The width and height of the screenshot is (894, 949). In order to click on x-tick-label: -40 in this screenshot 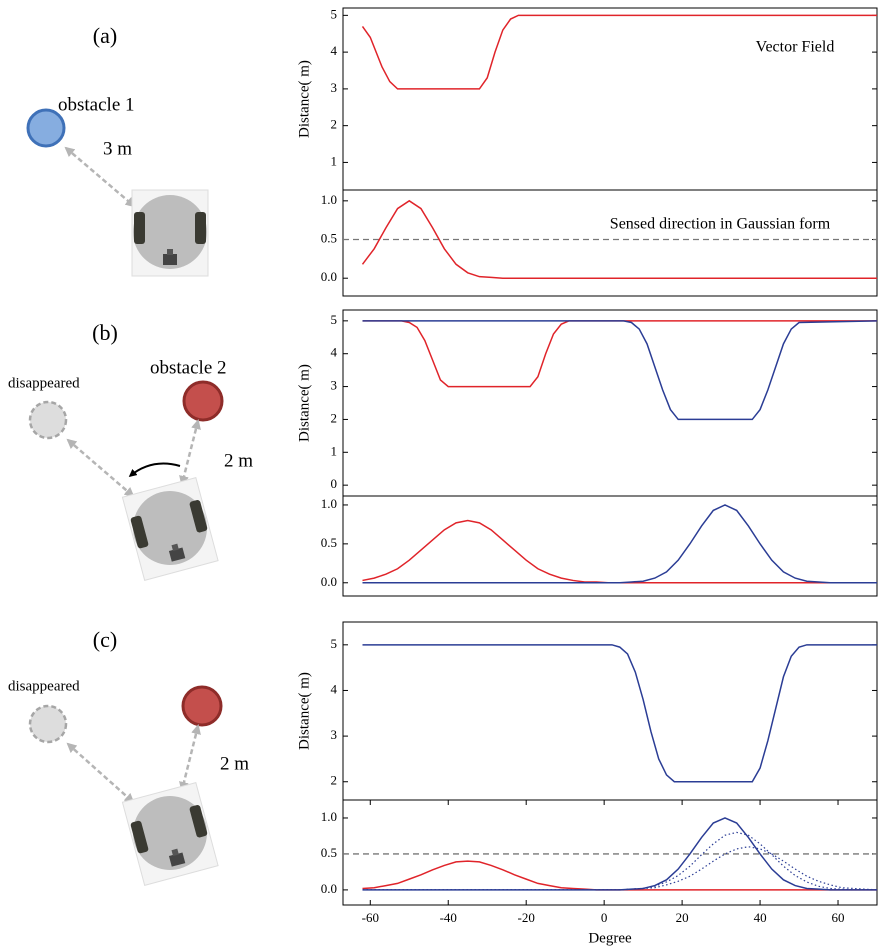, I will do `click(448, 917)`.